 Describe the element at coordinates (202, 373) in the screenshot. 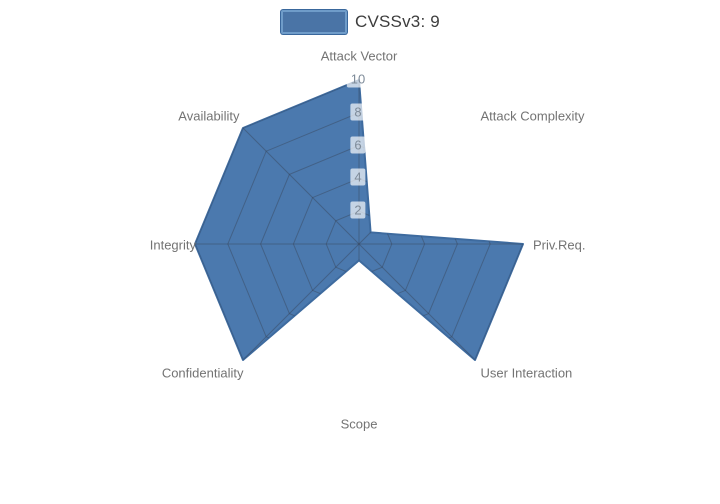

I see `axis-label-confidentiality: Confidentiality` at that location.